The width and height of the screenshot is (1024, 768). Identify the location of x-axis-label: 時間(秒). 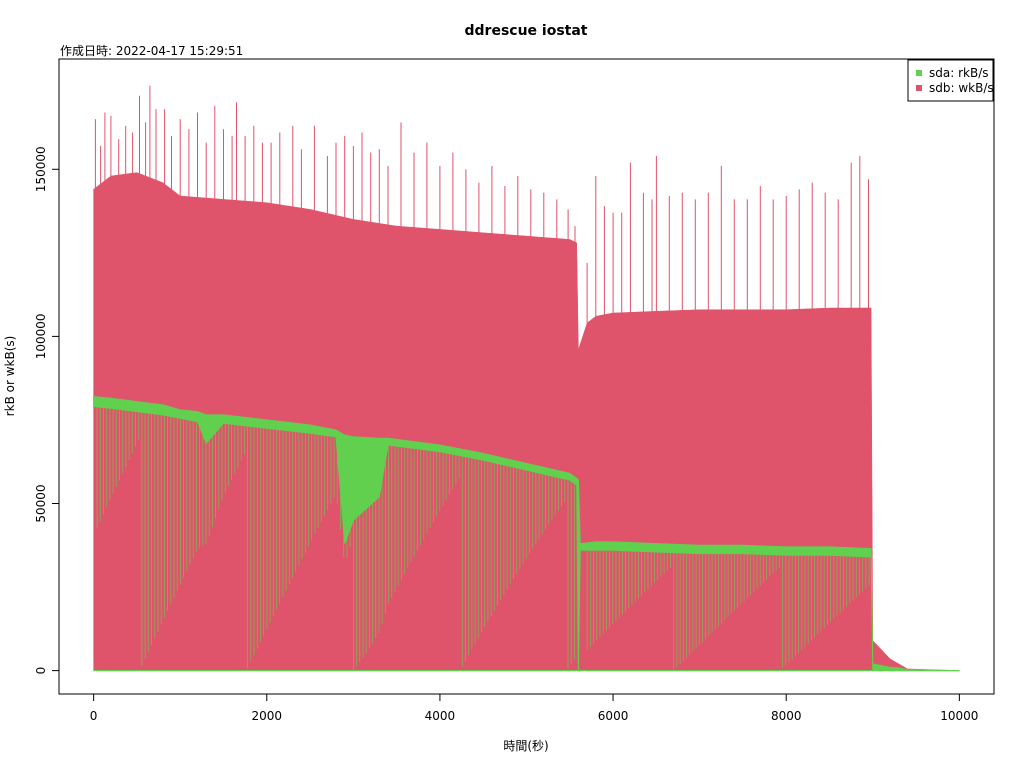
(525, 746).